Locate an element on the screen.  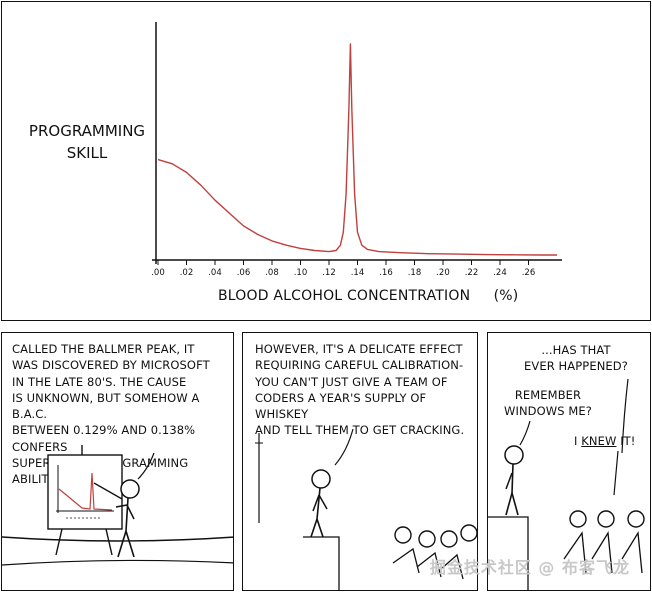
presenter-2-drawing is located at coordinates (366, 509).